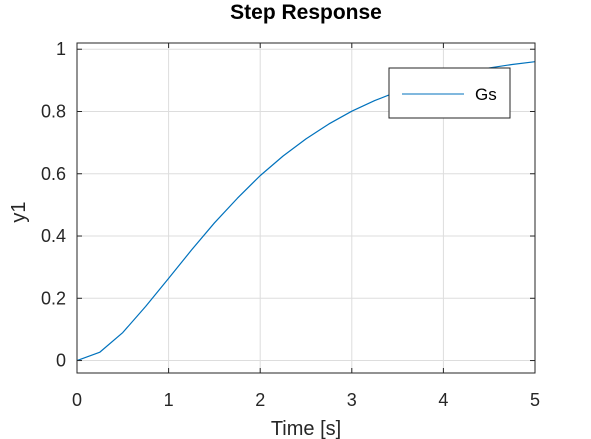 This screenshot has width=591, height=439. I want to click on legend-box, so click(449, 93).